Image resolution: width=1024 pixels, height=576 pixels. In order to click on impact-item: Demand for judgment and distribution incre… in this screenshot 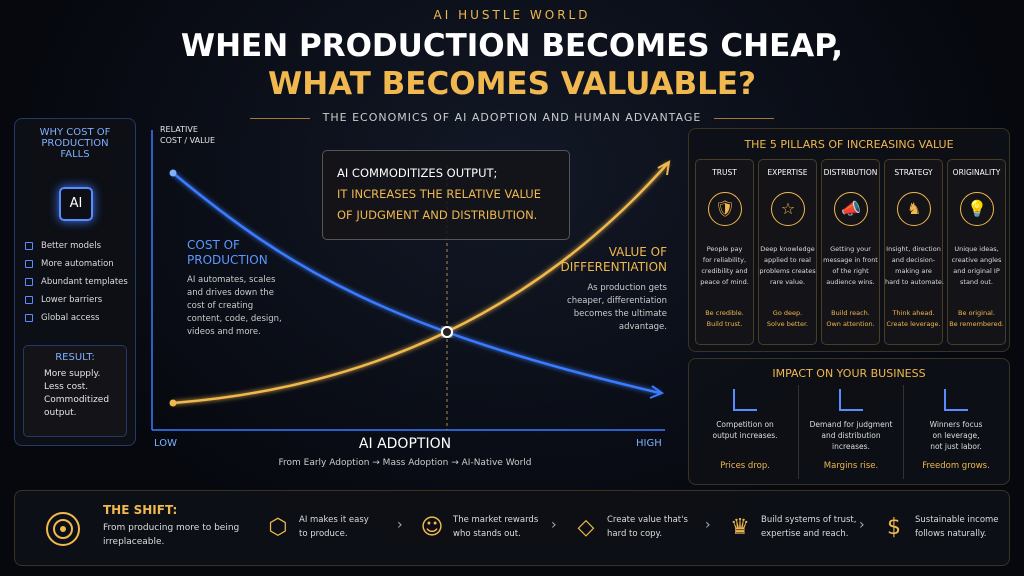, I will do `click(850, 432)`.